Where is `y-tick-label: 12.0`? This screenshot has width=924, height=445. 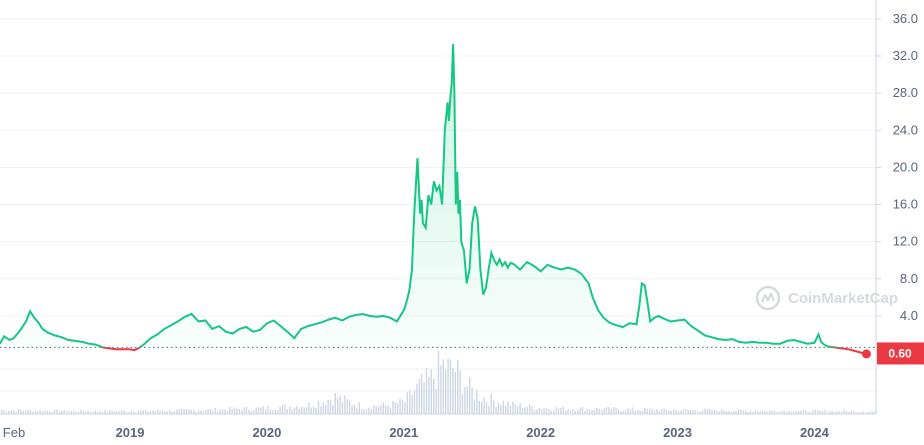 y-tick-label: 12.0 is located at coordinates (905, 241).